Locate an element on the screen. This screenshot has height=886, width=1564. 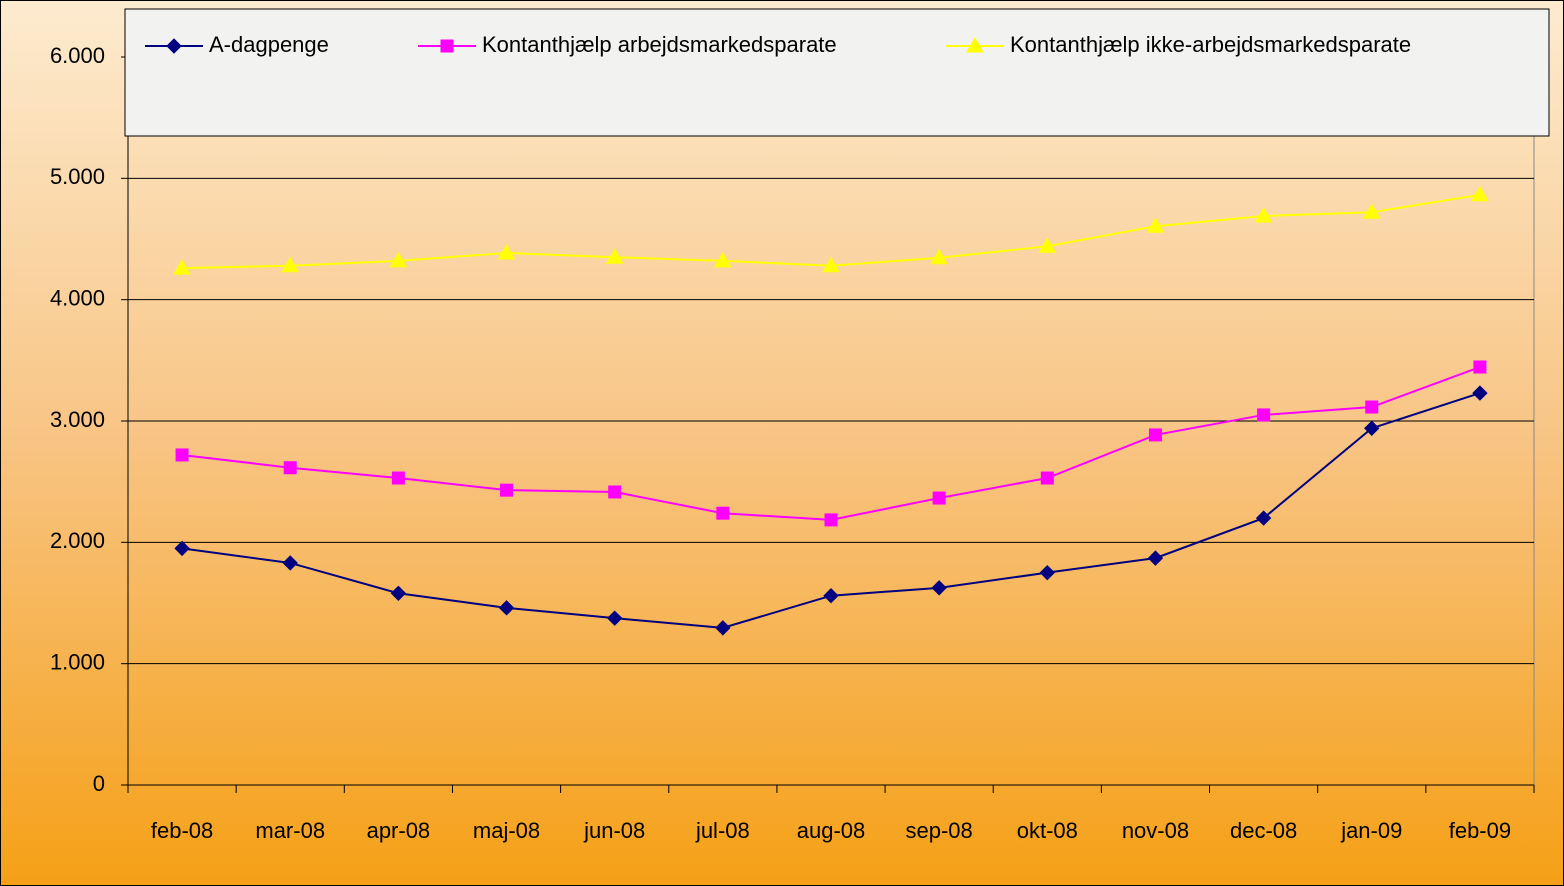
y-tick-label: 4.000 is located at coordinates (77, 297).